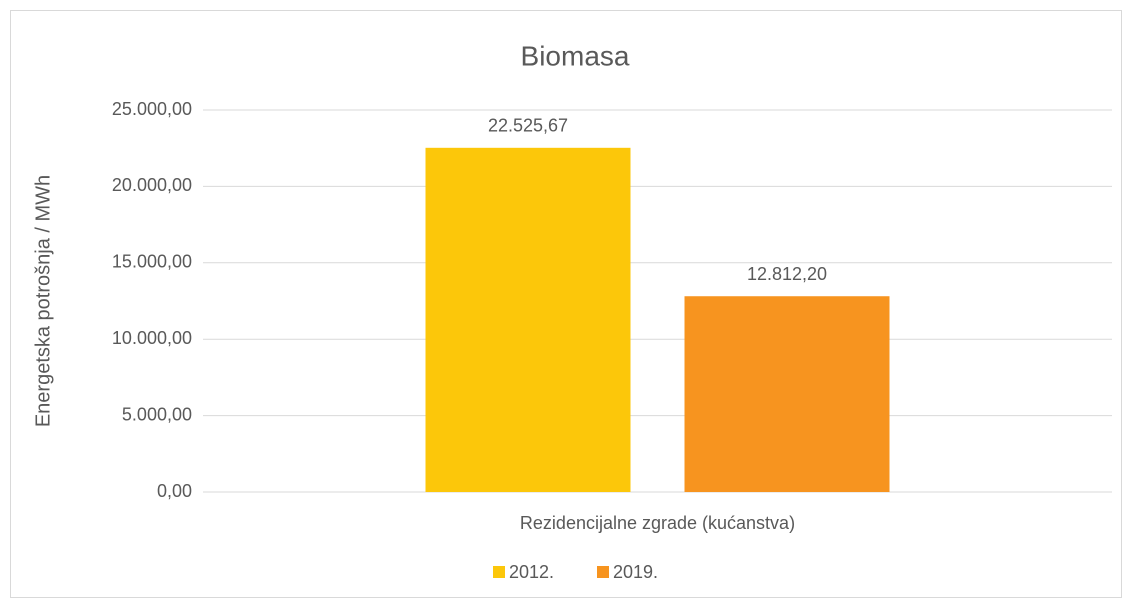 This screenshot has height=608, width=1132. I want to click on y-tick-label: 10.000,00, so click(152, 338).